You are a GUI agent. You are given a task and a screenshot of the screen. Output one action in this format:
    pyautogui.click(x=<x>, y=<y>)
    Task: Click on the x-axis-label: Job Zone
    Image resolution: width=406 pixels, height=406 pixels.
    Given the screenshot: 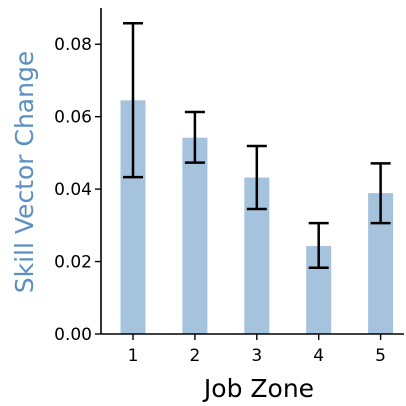 What is the action you would take?
    pyautogui.click(x=258, y=388)
    